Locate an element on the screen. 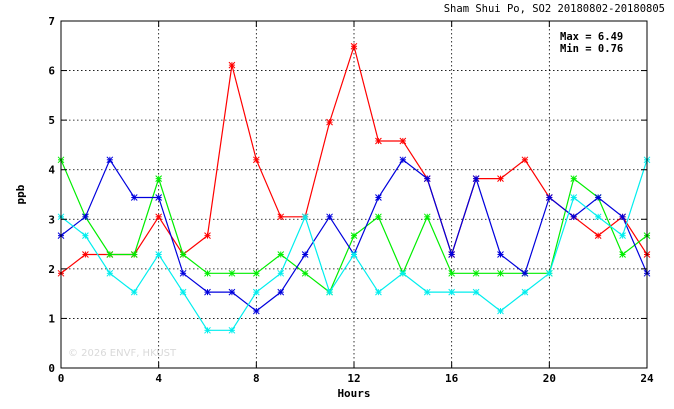  chart-title: Sham Shui Po, SO2 20180802-20180805 is located at coordinates (554, 9).